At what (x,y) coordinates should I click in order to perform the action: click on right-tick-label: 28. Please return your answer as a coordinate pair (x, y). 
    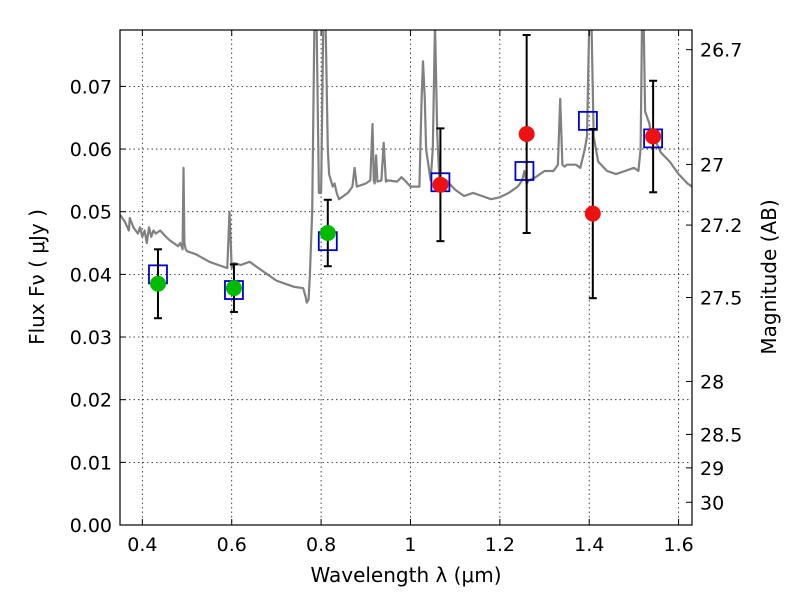
    Looking at the image, I should click on (712, 382).